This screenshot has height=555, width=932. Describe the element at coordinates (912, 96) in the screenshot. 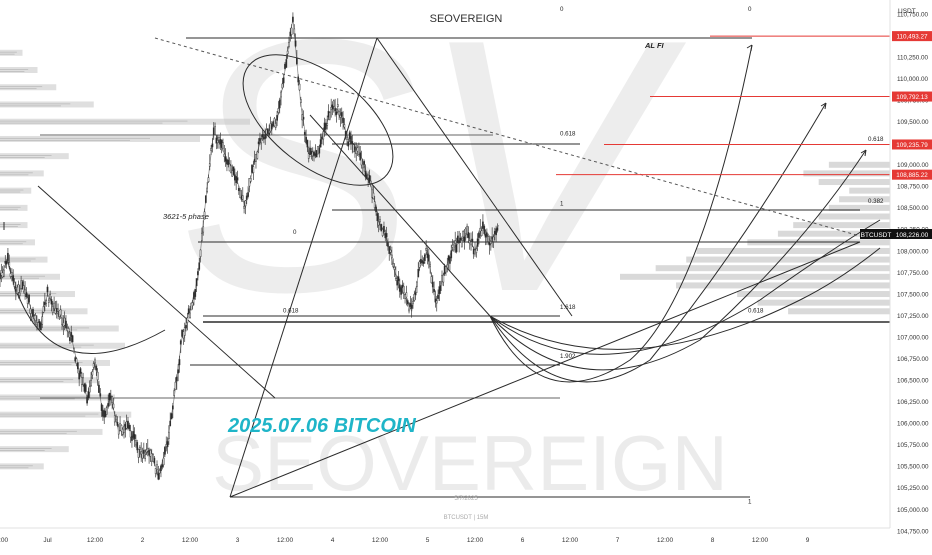

I see `red-price-tag` at that location.